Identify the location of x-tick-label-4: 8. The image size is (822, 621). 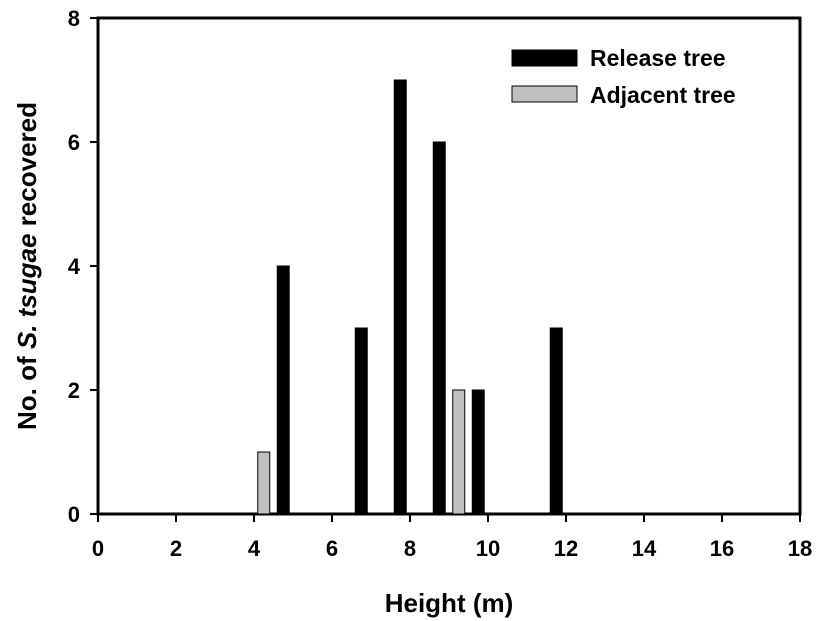
(410, 548).